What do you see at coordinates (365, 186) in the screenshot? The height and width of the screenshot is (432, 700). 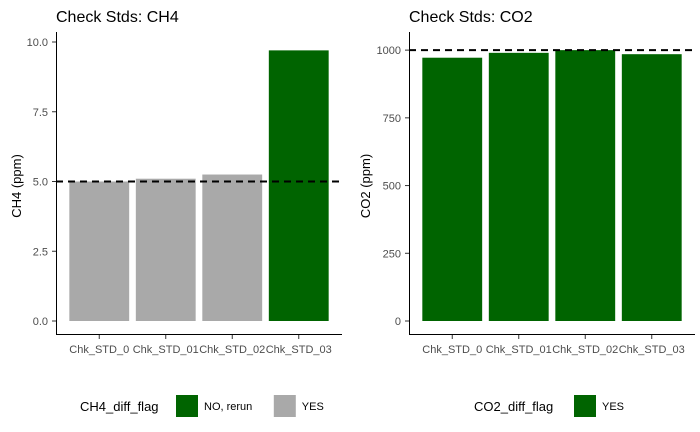 I see `co2-y-axis-title: CO2 (ppm)` at bounding box center [365, 186].